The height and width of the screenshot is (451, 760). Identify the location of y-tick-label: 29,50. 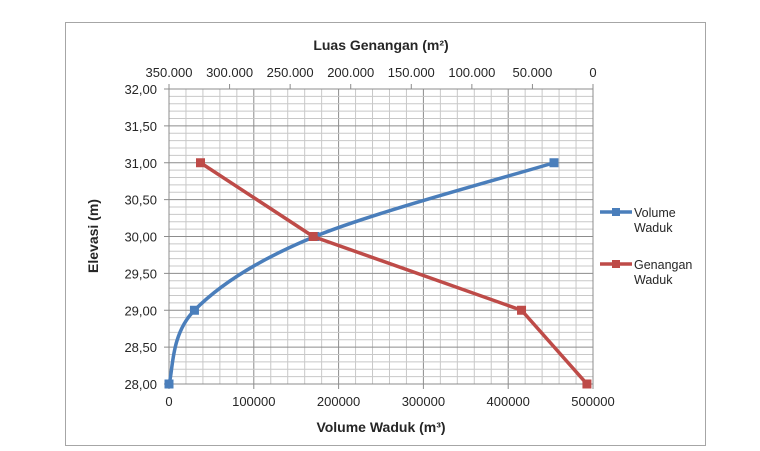
(140, 273).